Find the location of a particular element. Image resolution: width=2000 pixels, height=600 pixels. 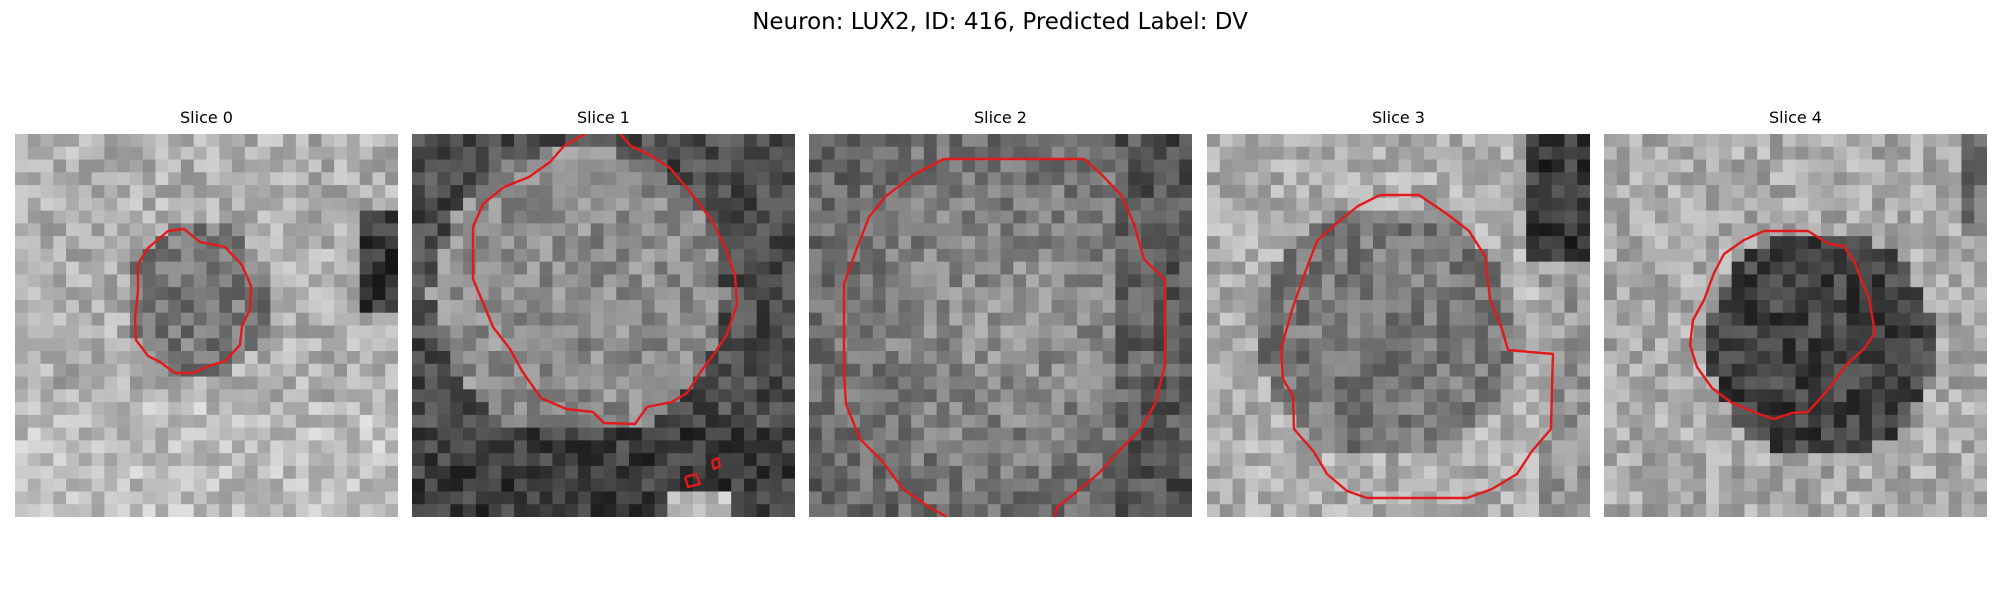

slice-contour-1c is located at coordinates (716, 463).